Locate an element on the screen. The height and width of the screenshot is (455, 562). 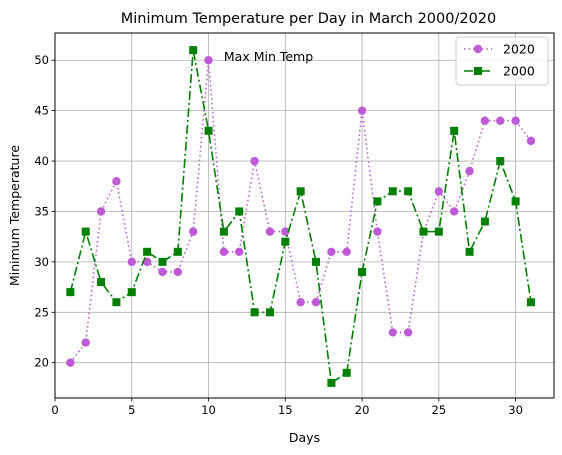
y-tick-label: 20 is located at coordinates (41, 363).